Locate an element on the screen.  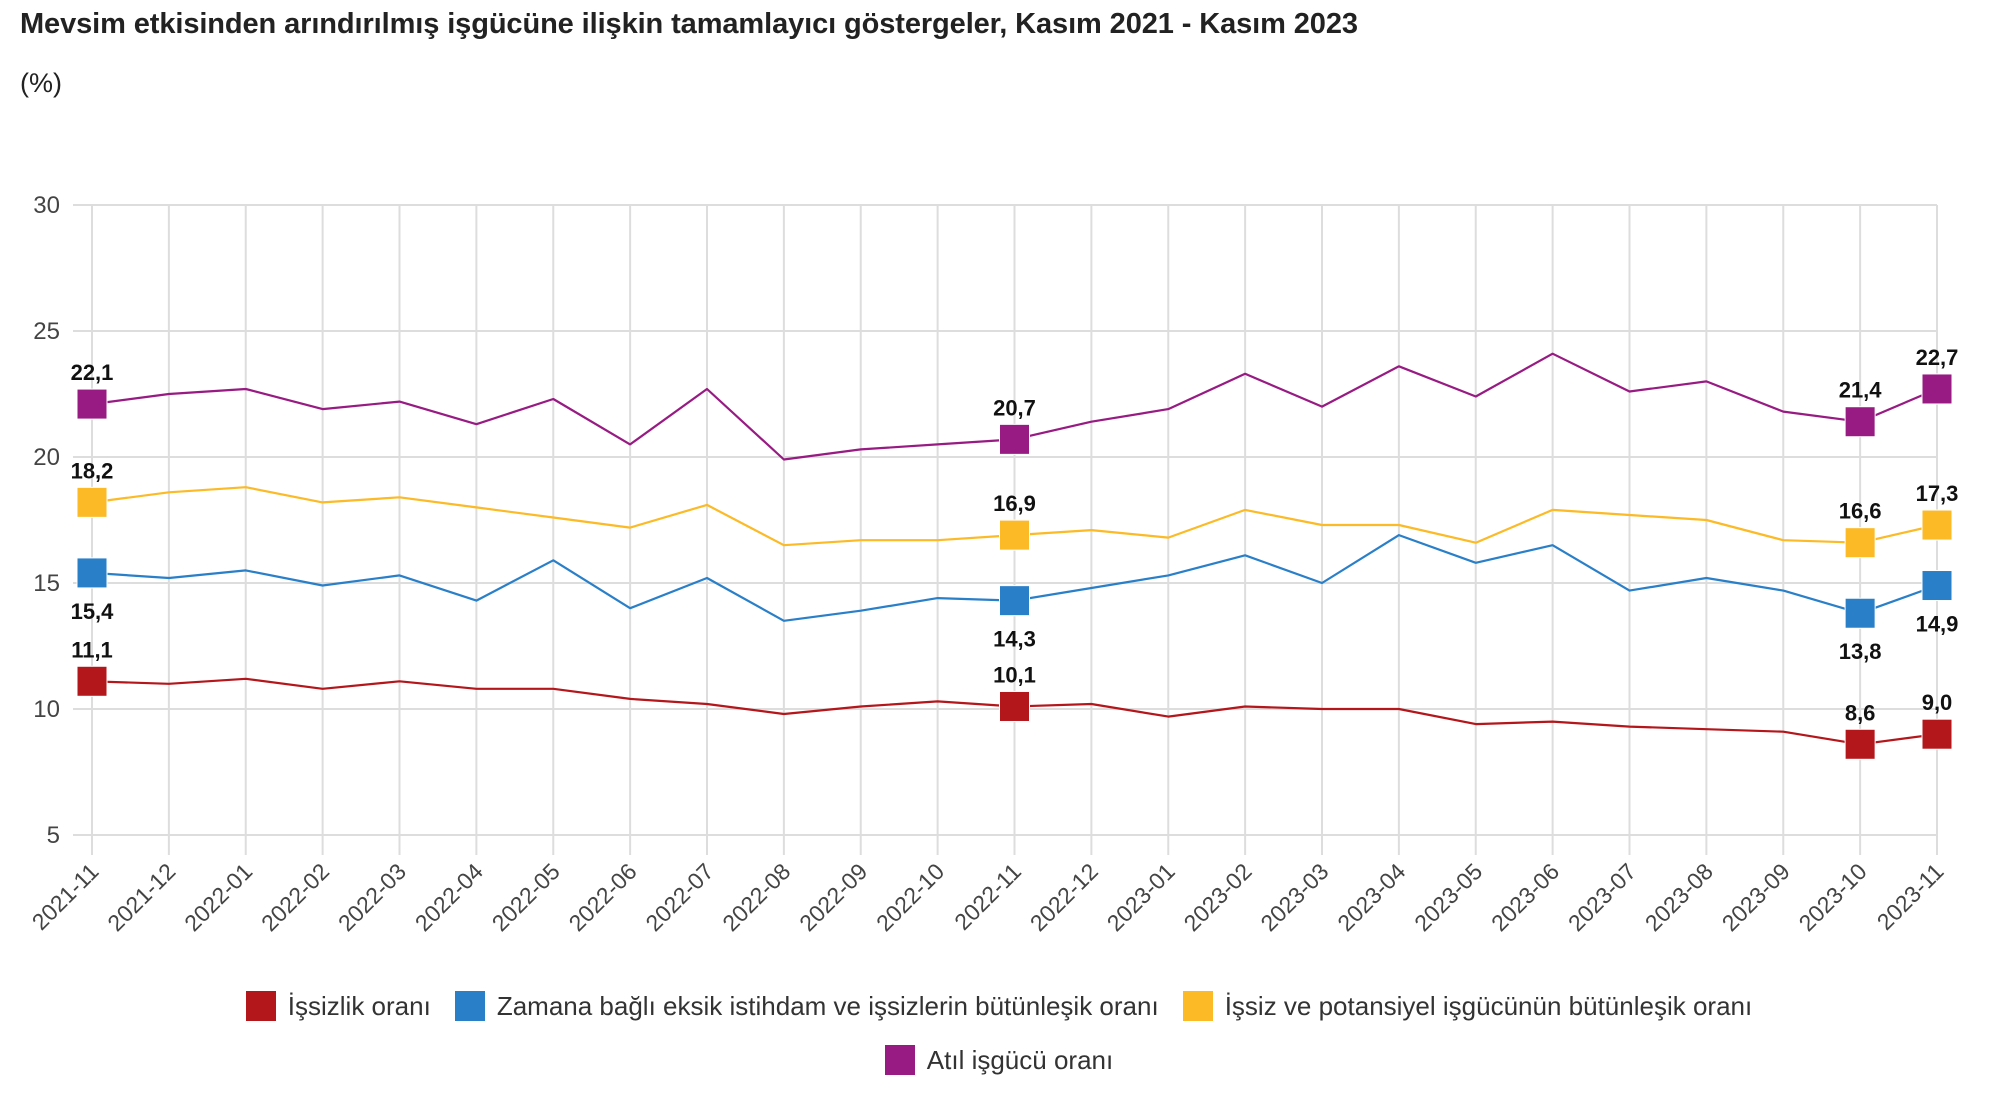
x-tick-label: 2022-02 is located at coordinates (295, 897).